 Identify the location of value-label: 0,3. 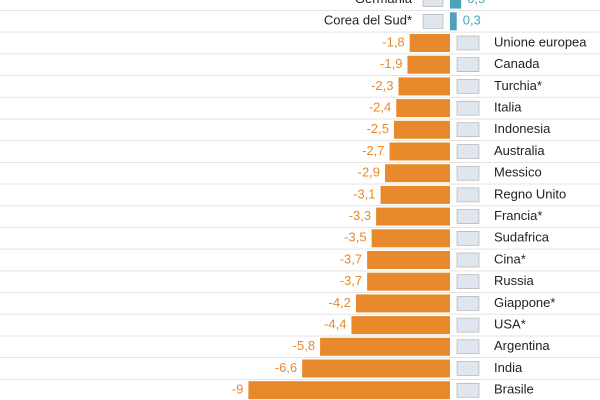
(472, 20).